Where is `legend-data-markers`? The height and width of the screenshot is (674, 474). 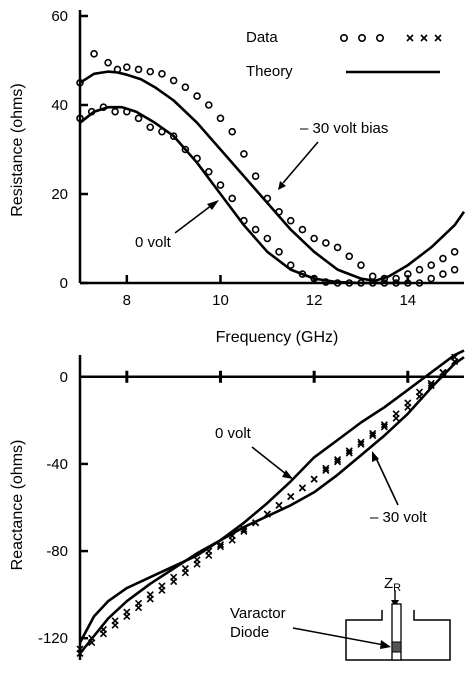
legend-data-markers is located at coordinates (390, 37).